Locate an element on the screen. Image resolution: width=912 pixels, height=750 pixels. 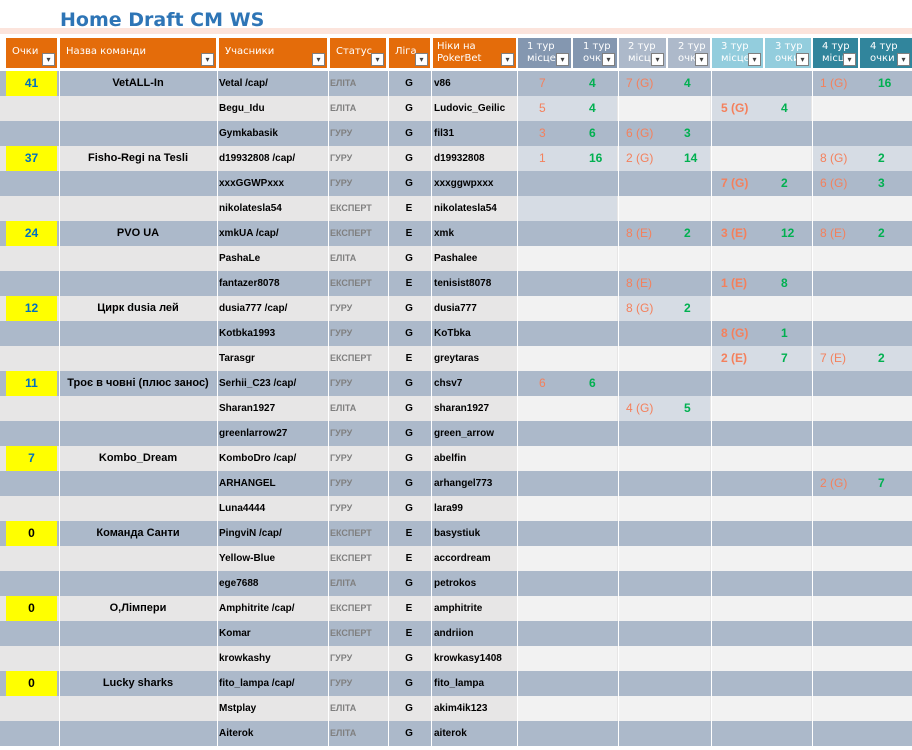
nick-cell: amphitrite is located at coordinates (458, 608).